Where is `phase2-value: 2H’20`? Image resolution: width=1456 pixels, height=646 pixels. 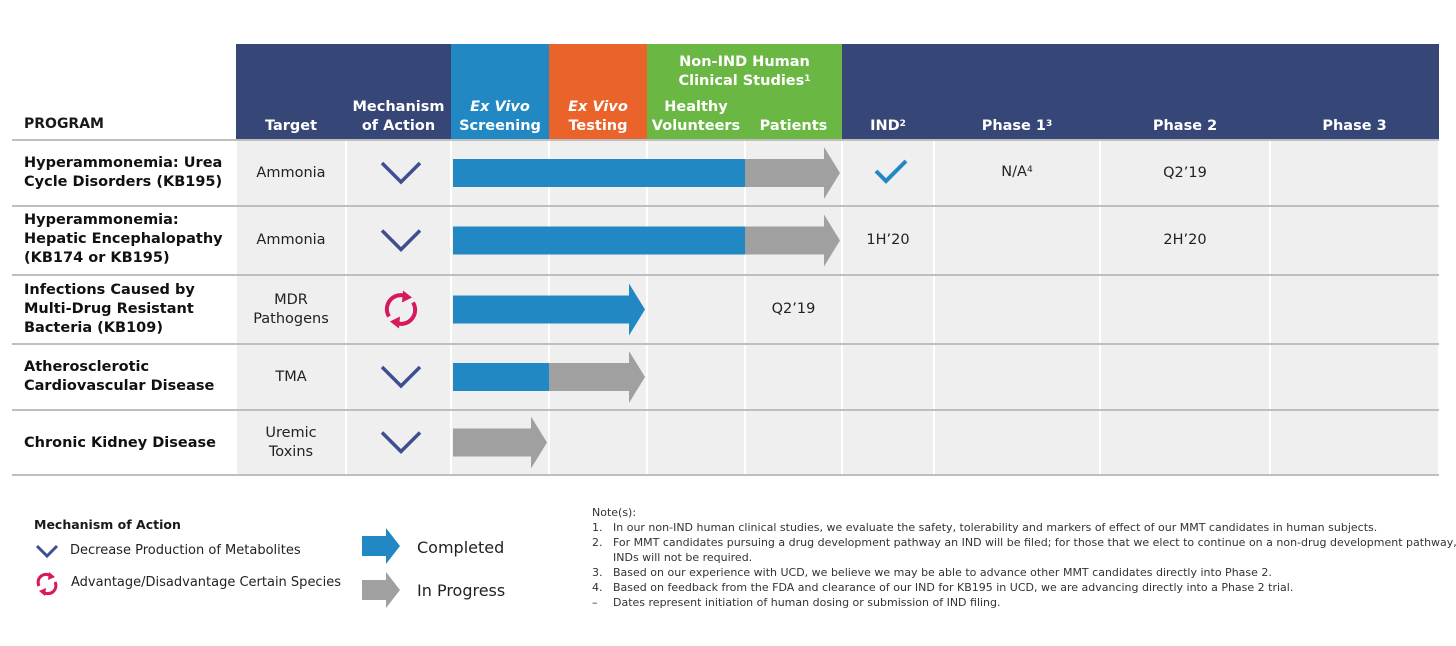 phase2-value: 2H’20 is located at coordinates (1185, 240).